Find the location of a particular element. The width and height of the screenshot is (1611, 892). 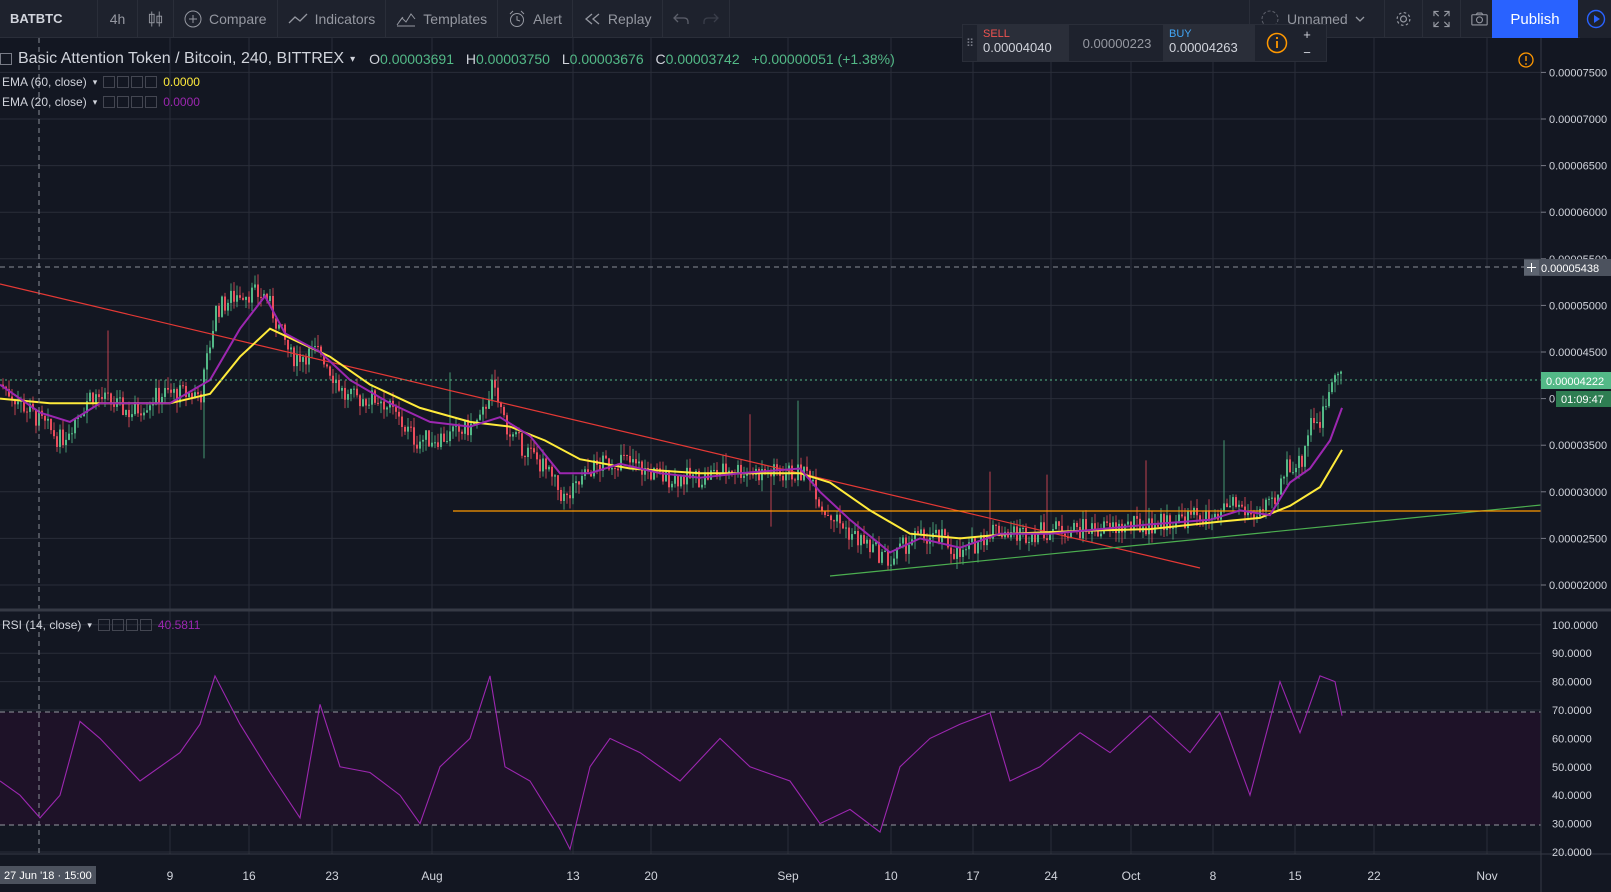

chart-style-button is located at coordinates (156, 19).